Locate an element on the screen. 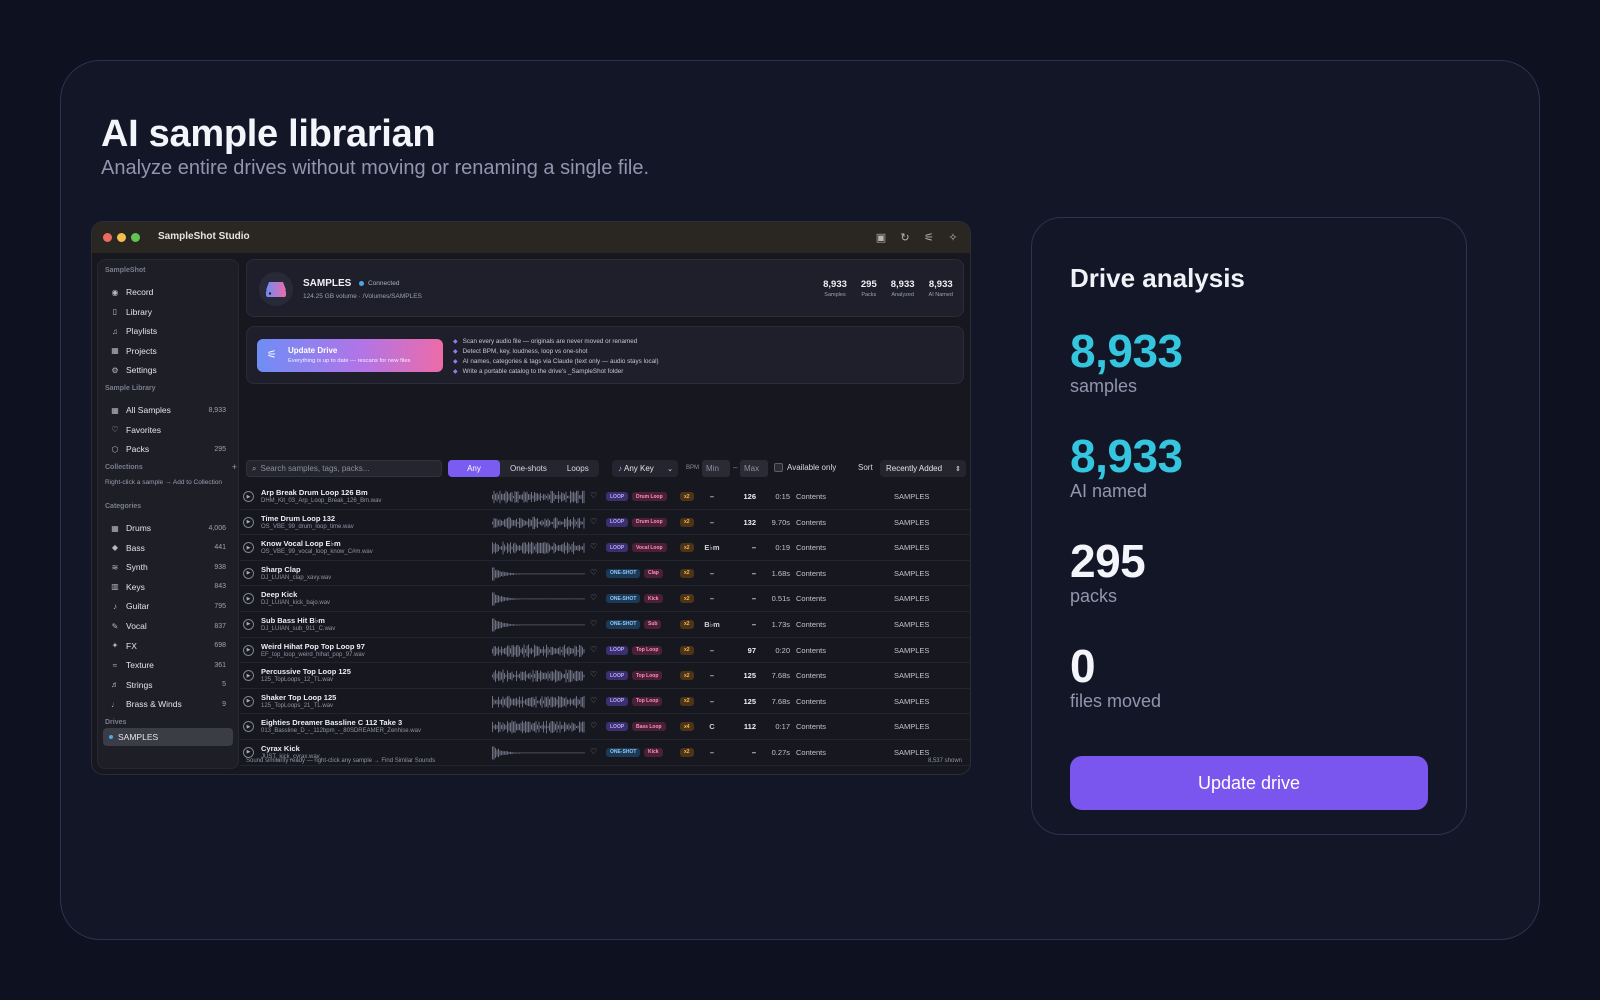  sidebar-item-settings: ⚙ Settings is located at coordinates (168, 370).